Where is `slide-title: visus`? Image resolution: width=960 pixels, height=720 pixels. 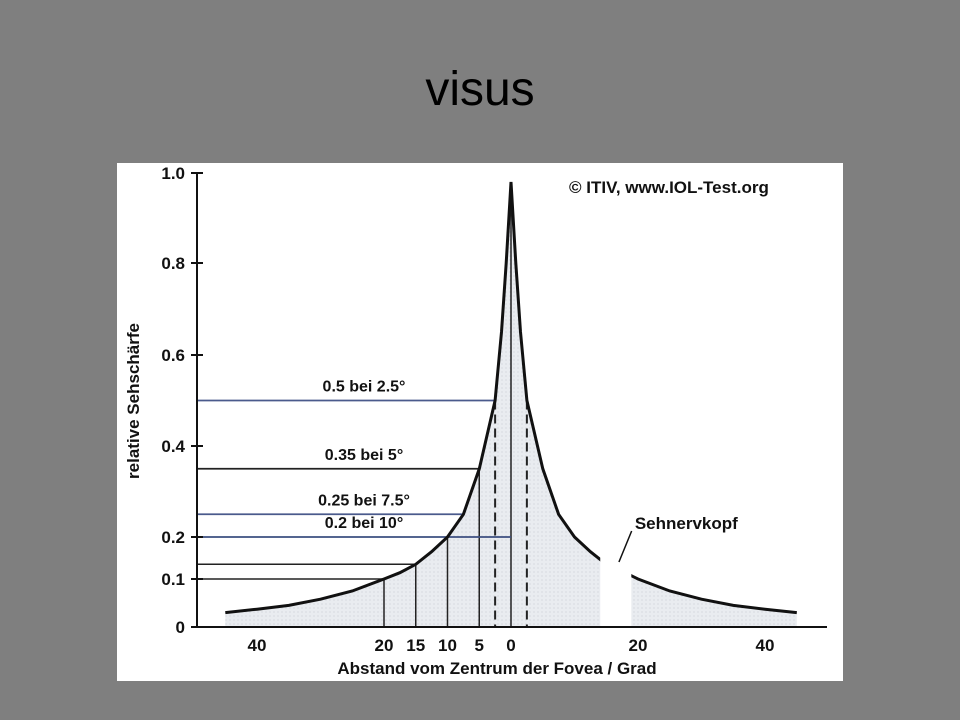 slide-title: visus is located at coordinates (480, 89).